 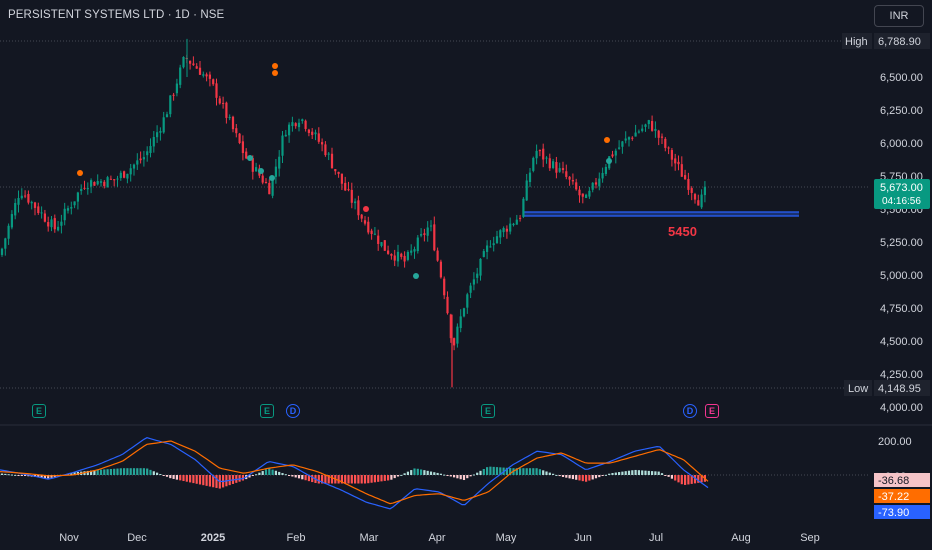 I want to click on price-tick-label: 4,250.00, so click(x=901, y=375).